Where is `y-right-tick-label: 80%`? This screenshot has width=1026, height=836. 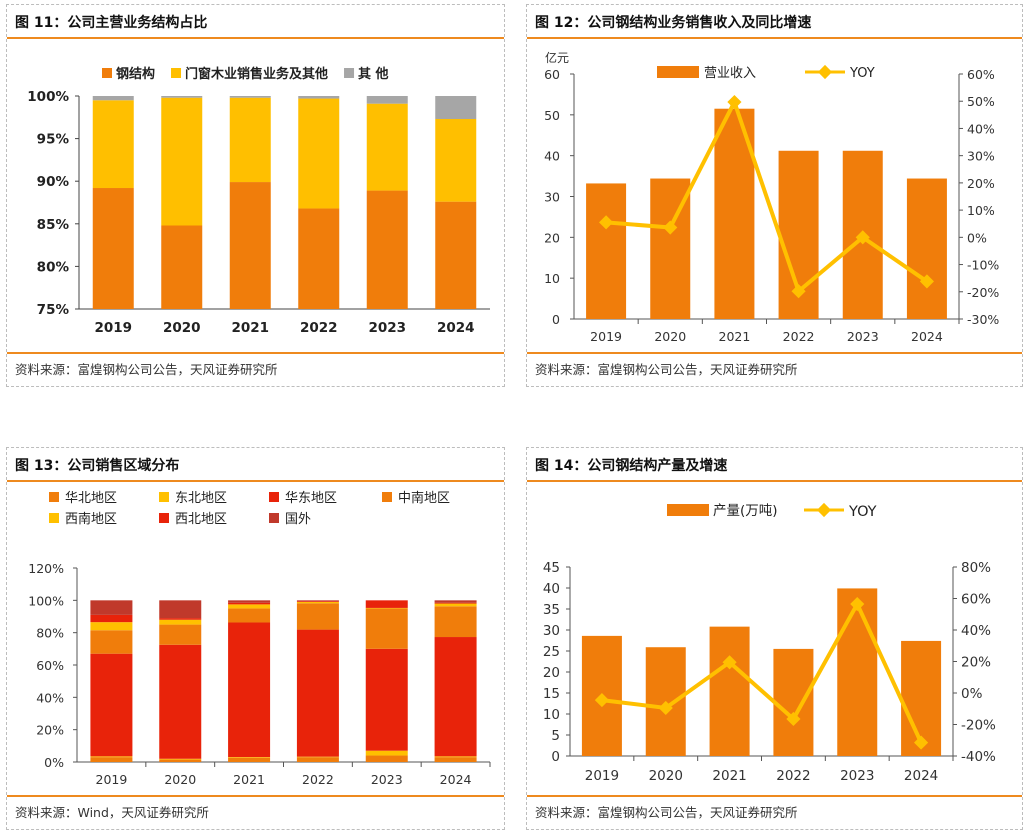 y-right-tick-label: 80% is located at coordinates (976, 568).